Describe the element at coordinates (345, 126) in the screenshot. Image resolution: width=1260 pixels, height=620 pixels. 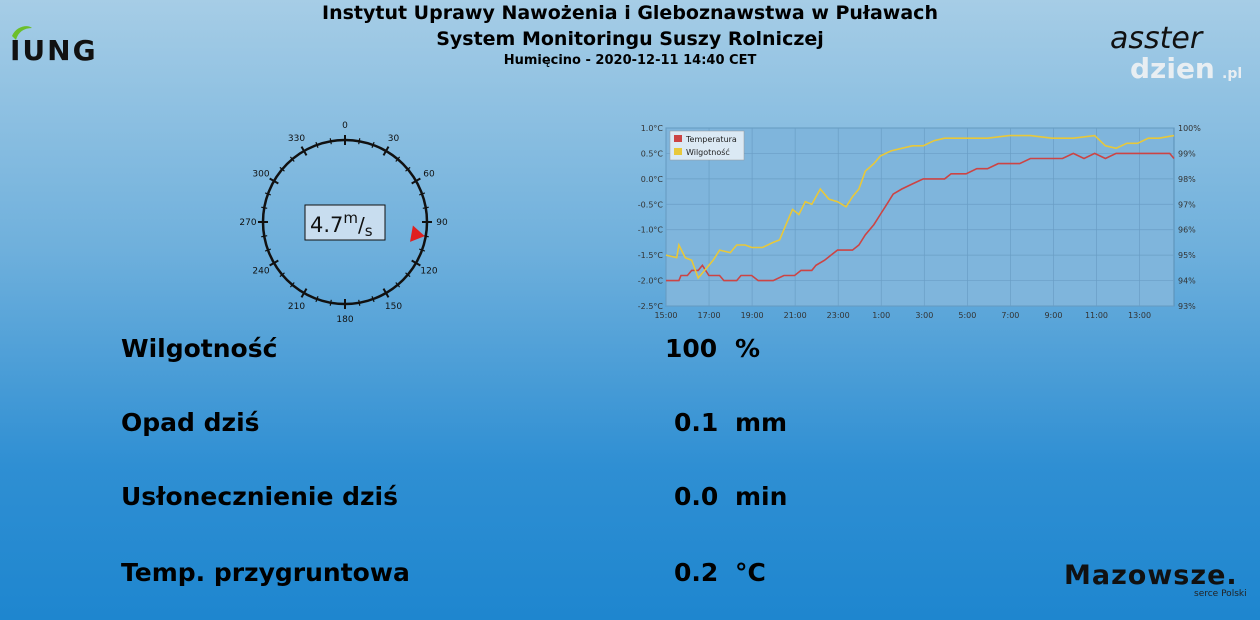
I see `gauge-label: 0` at that location.